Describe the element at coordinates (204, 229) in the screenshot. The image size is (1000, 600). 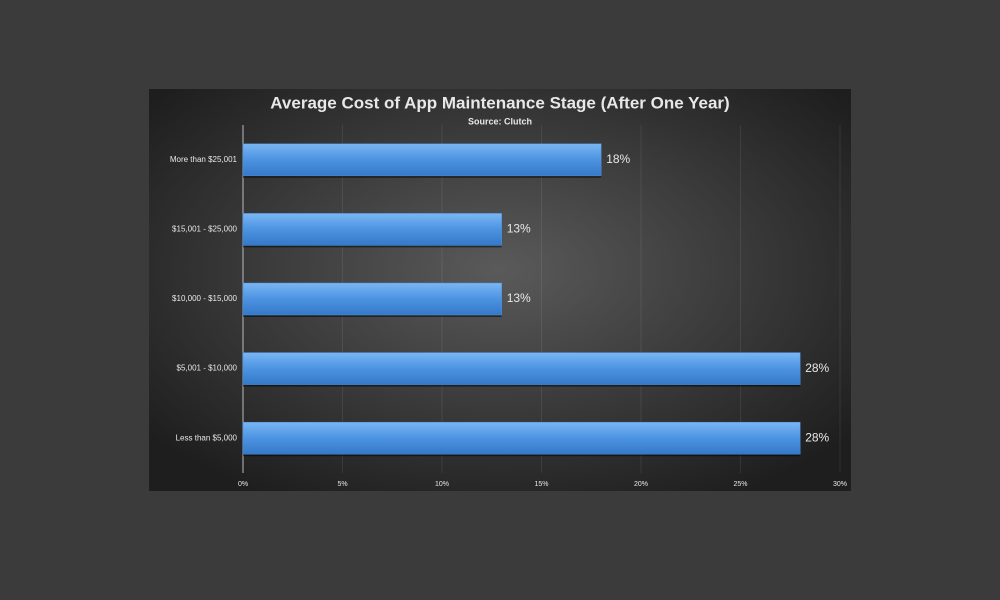
I see `y-tick-label: $15,001 - $25,000` at that location.